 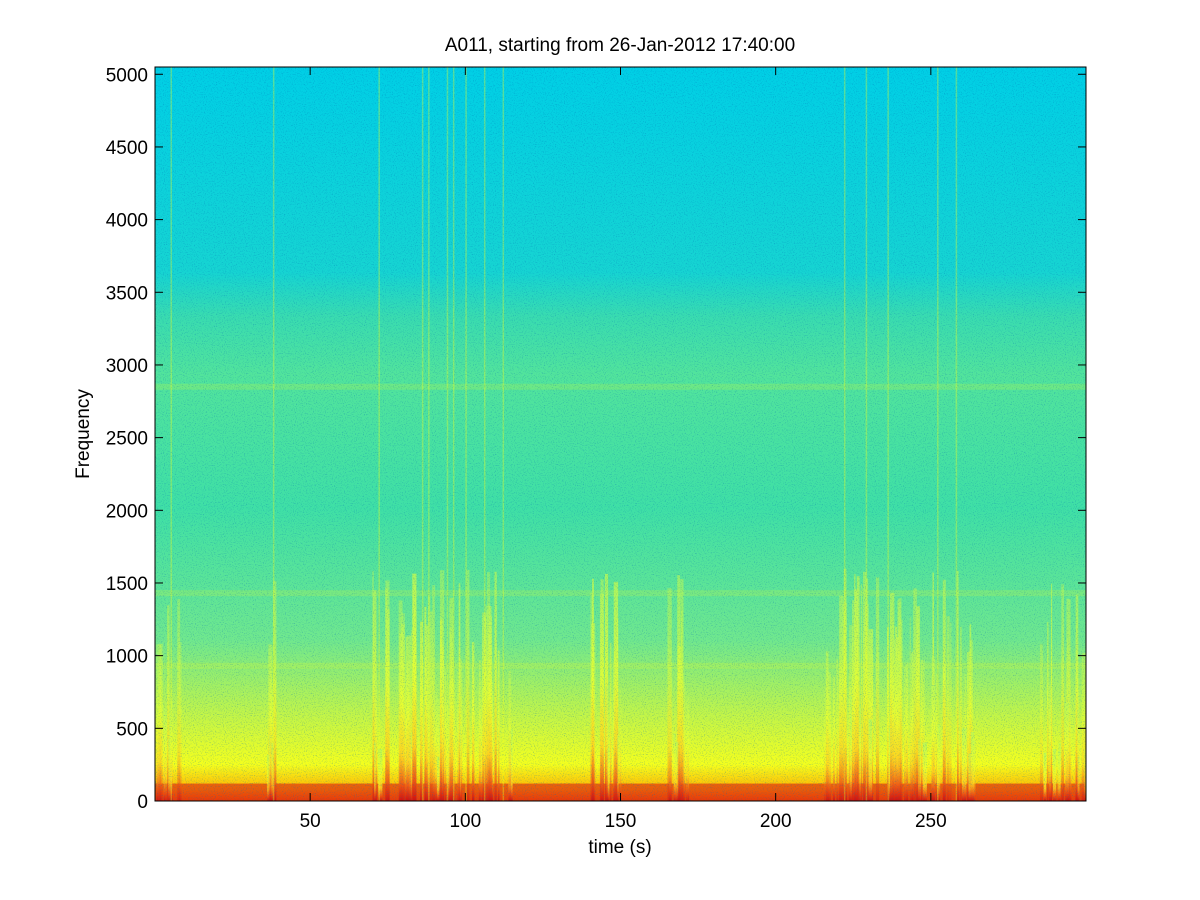 I want to click on x-tick-label: 200, so click(x=776, y=821).